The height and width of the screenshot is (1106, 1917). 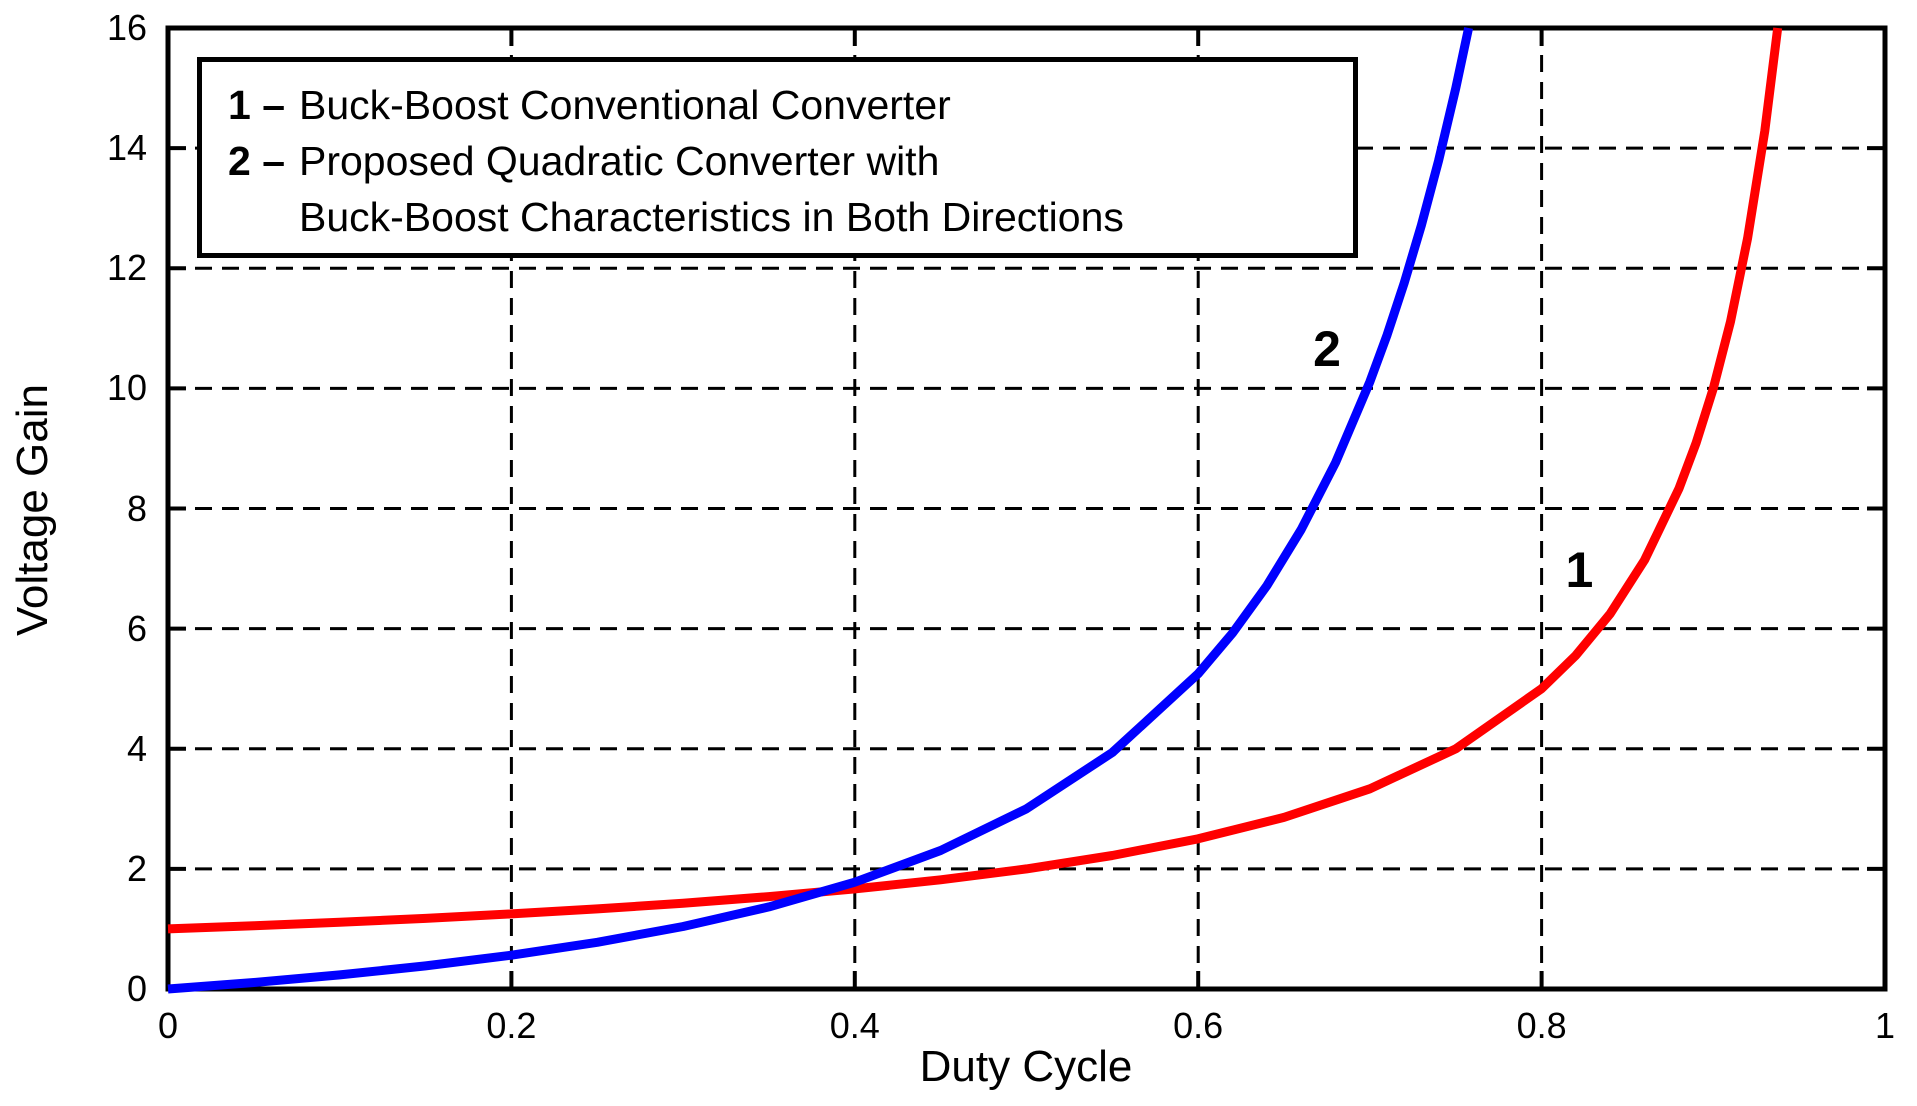 I want to click on y-tick-label: 0, so click(x=136, y=988).